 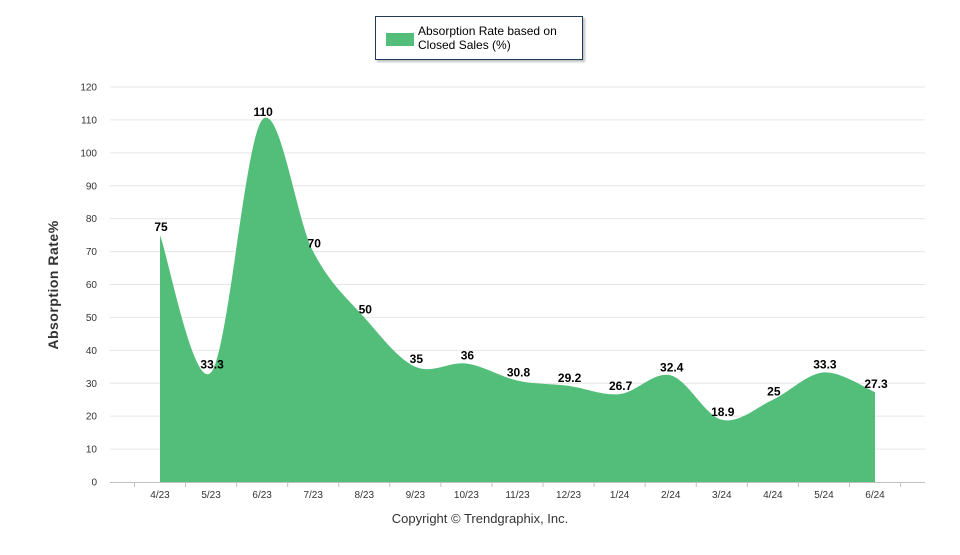 I want to click on data-label: 18.9, so click(x=723, y=412).